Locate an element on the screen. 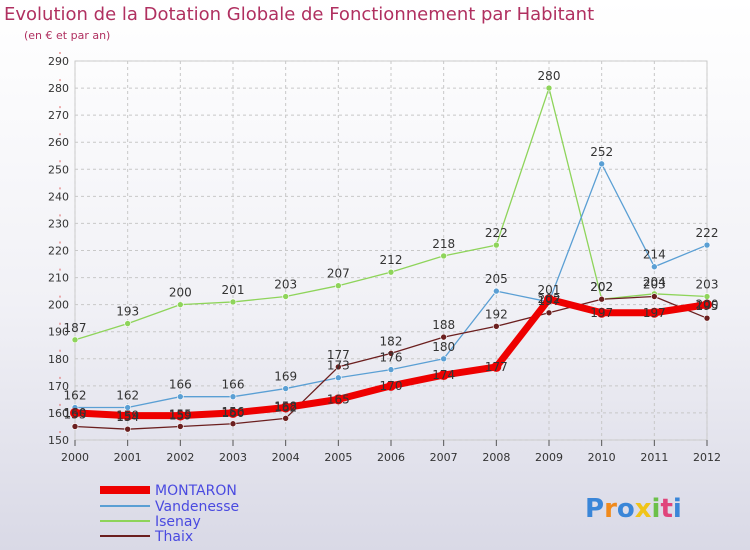 The width and height of the screenshot is (750, 550). data-label-montaron: 165 is located at coordinates (338, 399).